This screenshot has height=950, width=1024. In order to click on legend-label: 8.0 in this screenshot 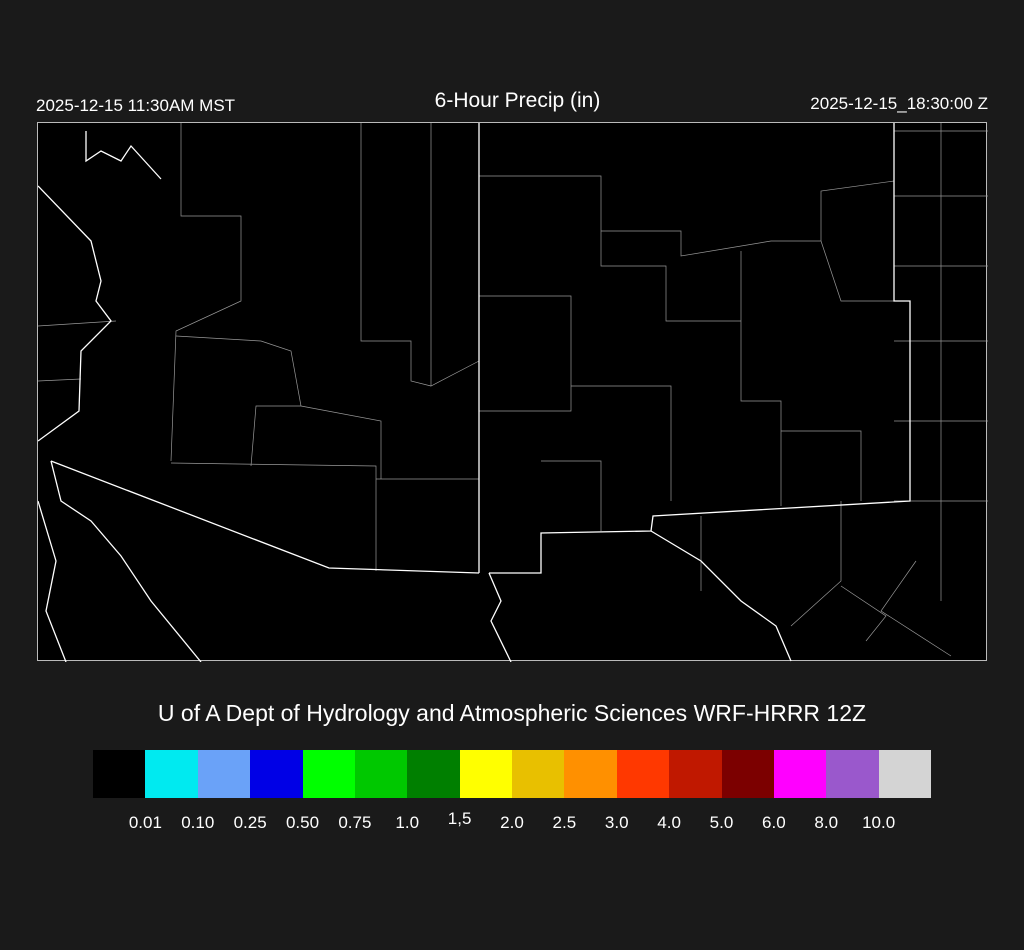, I will do `click(826, 822)`.